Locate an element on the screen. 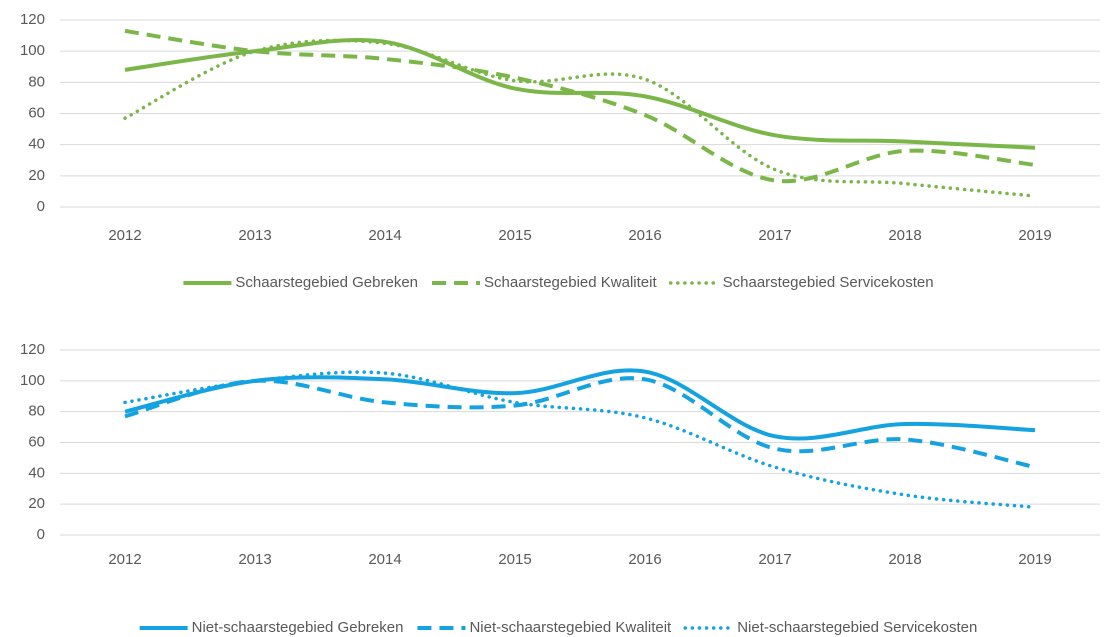 This screenshot has width=1117, height=637. legend-label: Niet-schaarstegebied Servicekosten is located at coordinates (857, 627).